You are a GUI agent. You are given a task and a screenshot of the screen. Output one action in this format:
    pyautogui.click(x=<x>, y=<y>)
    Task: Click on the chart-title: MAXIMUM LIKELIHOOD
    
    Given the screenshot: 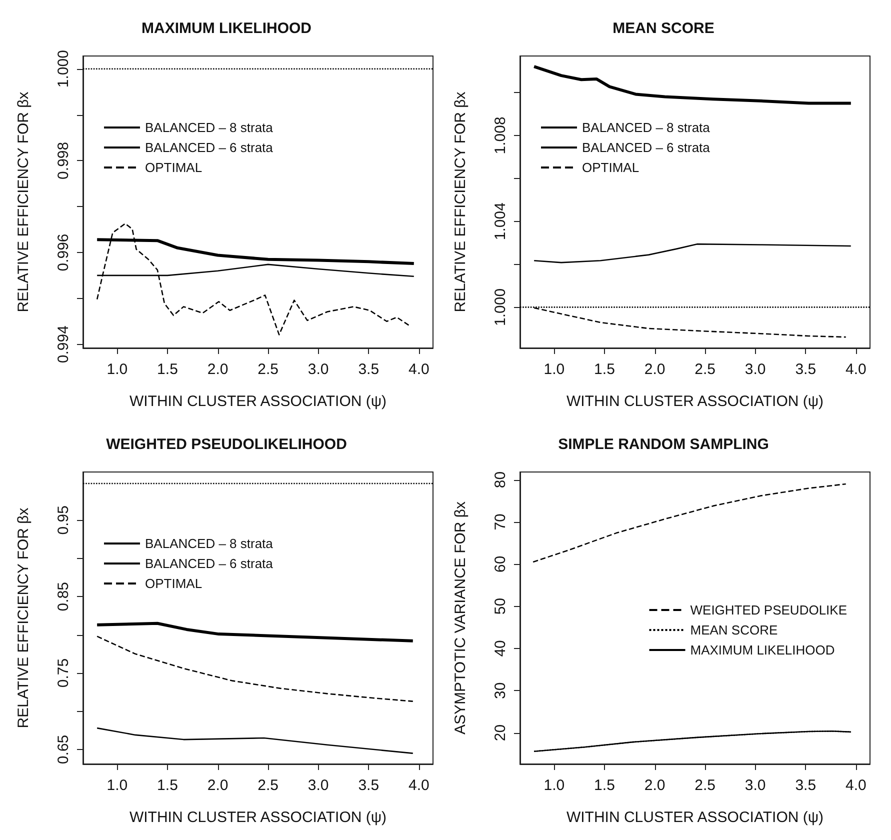 What is the action you would take?
    pyautogui.click(x=227, y=28)
    